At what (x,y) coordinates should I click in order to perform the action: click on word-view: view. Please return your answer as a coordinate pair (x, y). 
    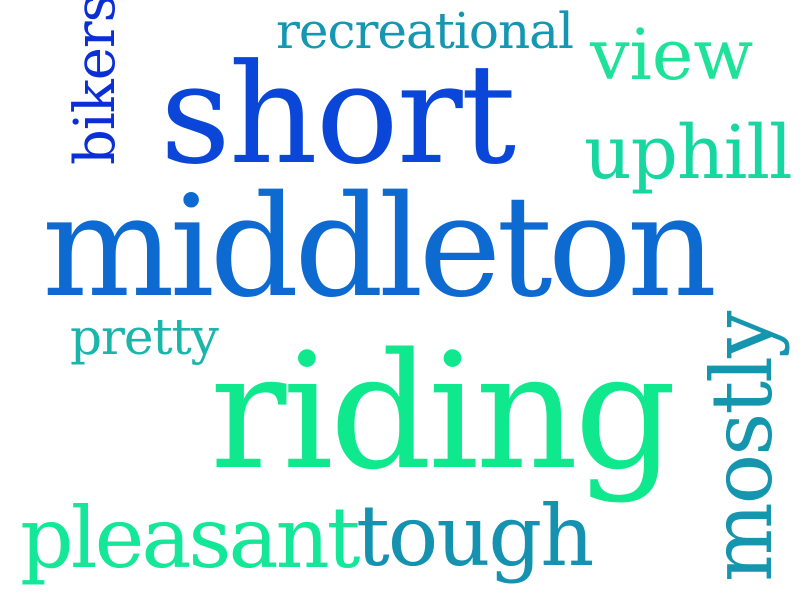
    Looking at the image, I should click on (672, 55).